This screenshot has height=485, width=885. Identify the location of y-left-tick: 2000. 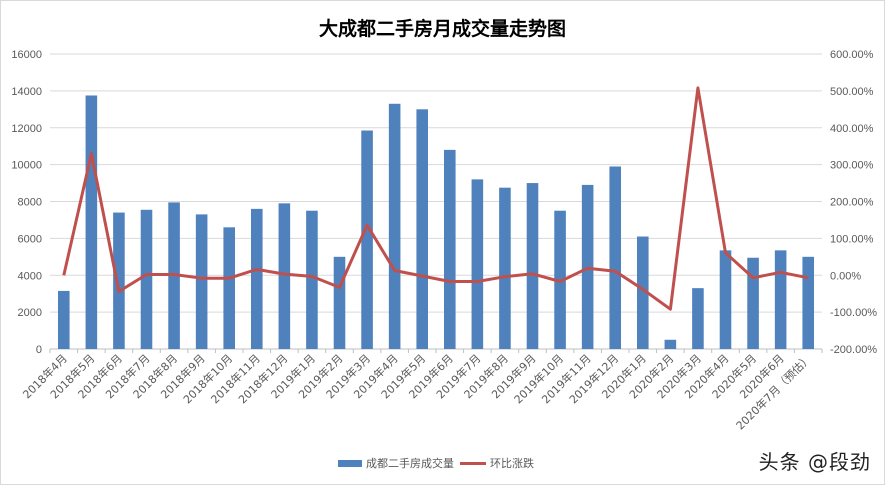
(30, 313).